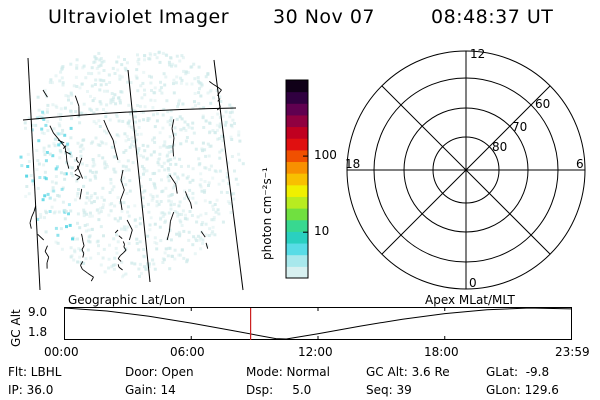 This screenshot has height=400, width=600. I want to click on mlt-label-12: 12, so click(478, 54).